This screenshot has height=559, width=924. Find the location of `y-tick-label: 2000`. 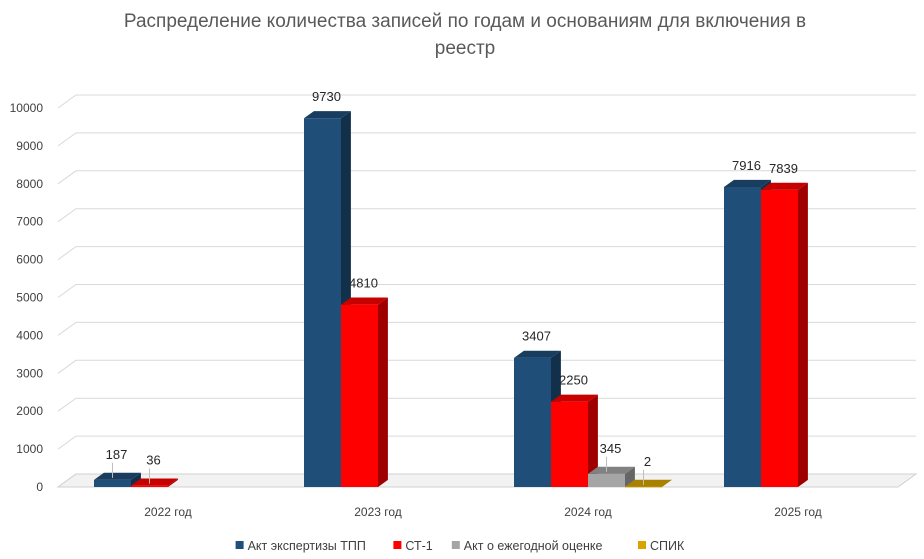

y-tick-label: 2000 is located at coordinates (29, 411).